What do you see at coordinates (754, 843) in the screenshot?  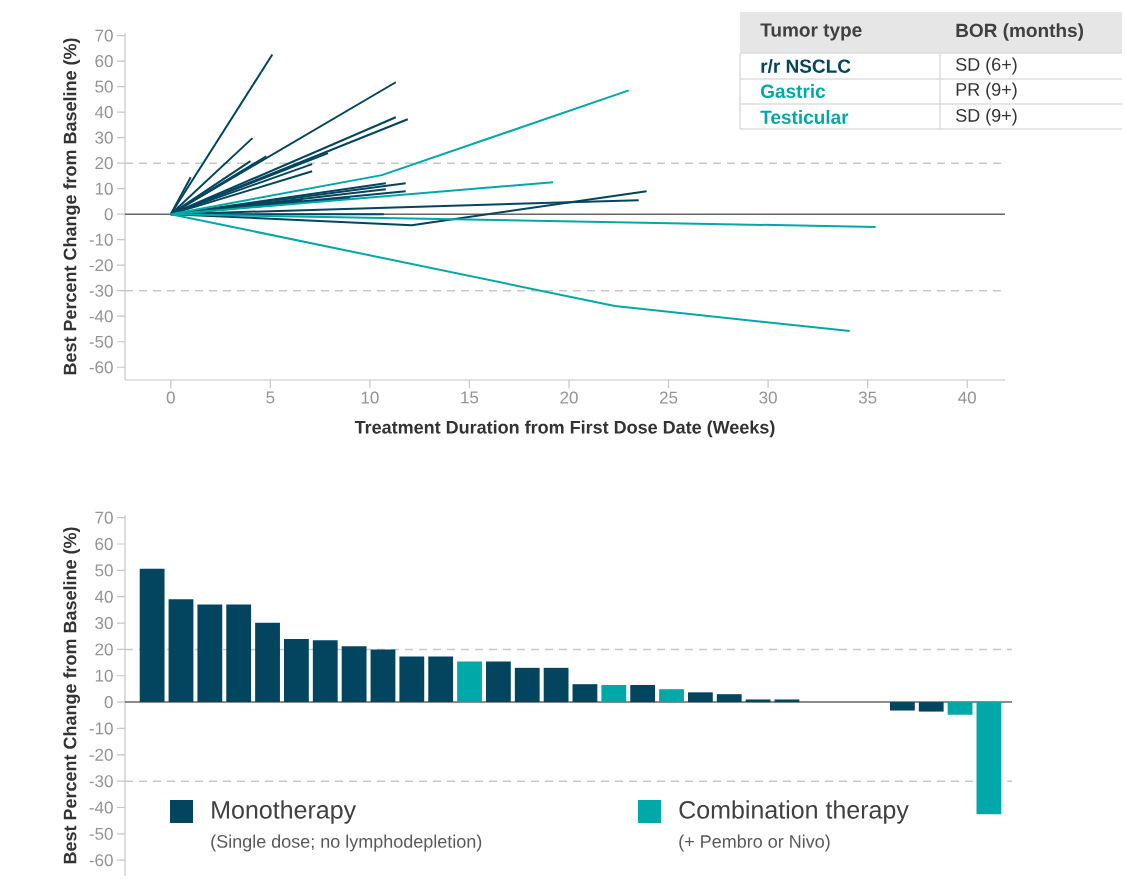 I see `annotation: (+ Pembro or Nivo)` at bounding box center [754, 843].